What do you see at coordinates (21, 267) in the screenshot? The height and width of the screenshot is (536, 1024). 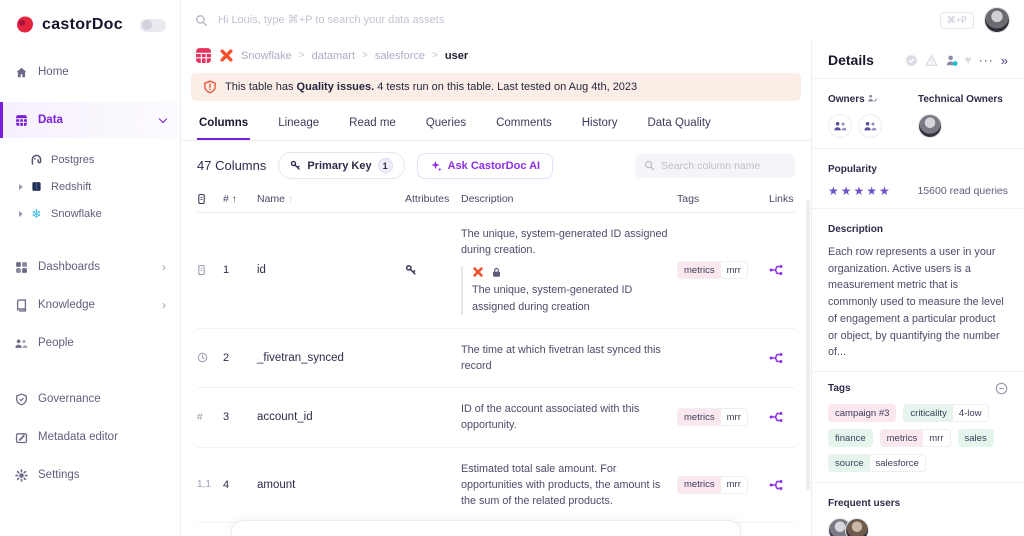 I see `dashboards-icon` at bounding box center [21, 267].